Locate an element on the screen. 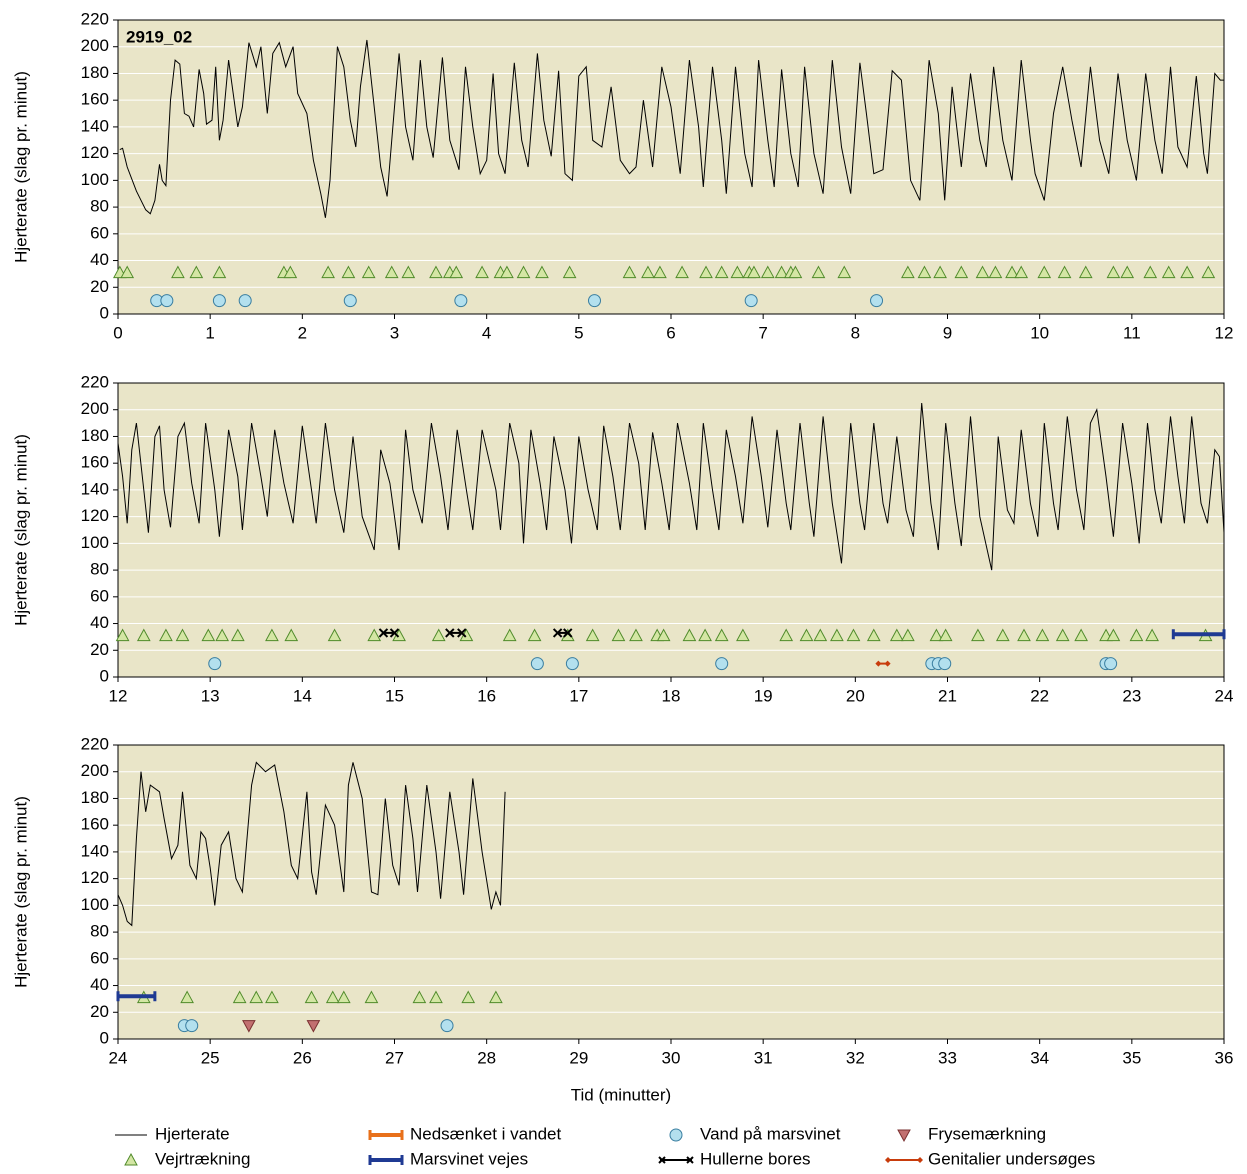 Image resolution: width=1247 pixels, height=1174 pixels. legend-item: Hjerterate is located at coordinates (172, 1133).